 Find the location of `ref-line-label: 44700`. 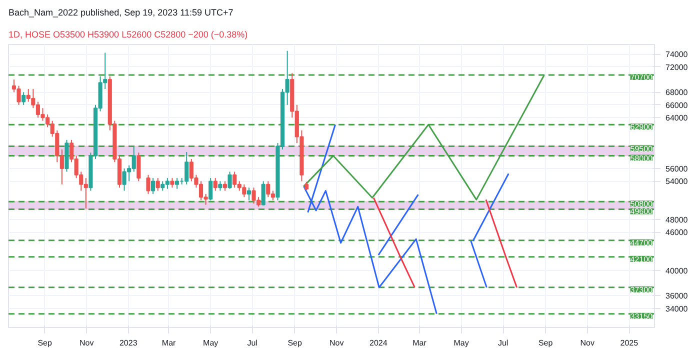

ref-line-label: 44700 is located at coordinates (642, 243).